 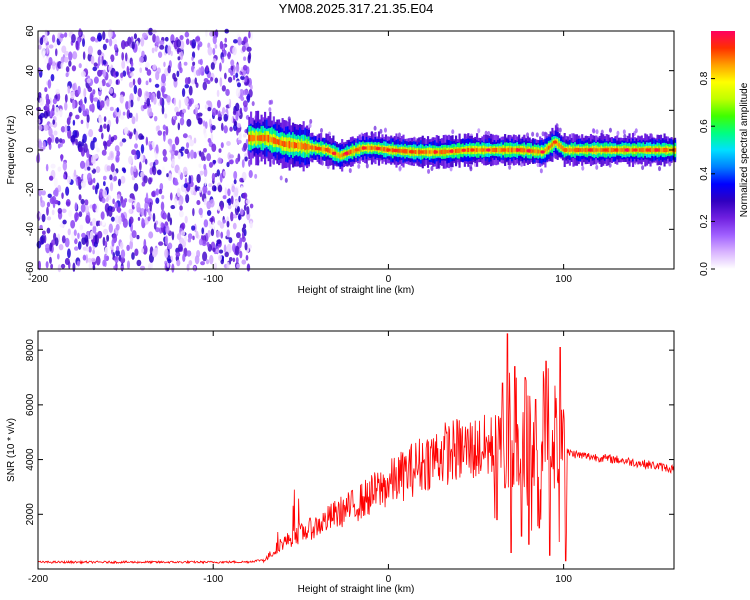 What do you see at coordinates (213, 279) in the screenshot?
I see `spectrogram-xtick-label: -100` at bounding box center [213, 279].